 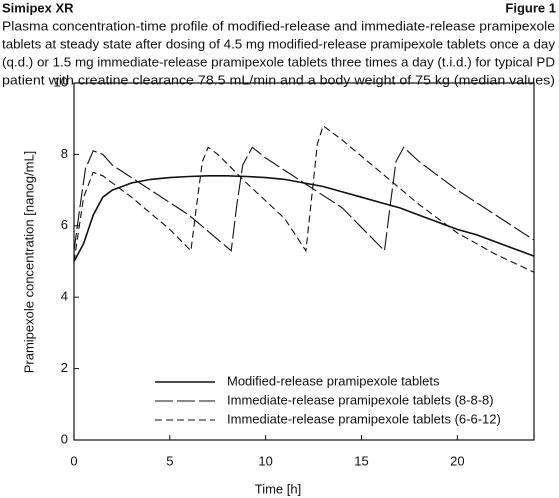 I want to click on y-axis-label: Pramipexole concentration [nanog/mL], so click(x=28, y=262).